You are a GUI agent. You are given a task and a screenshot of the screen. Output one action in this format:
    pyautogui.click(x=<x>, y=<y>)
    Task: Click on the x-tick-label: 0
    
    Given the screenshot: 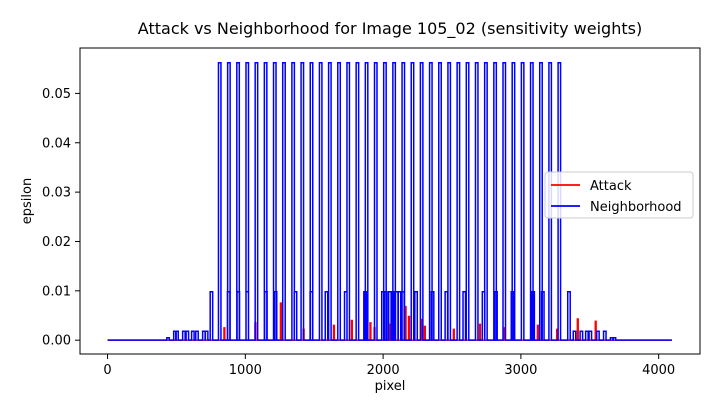 What is the action you would take?
    pyautogui.click(x=107, y=370)
    